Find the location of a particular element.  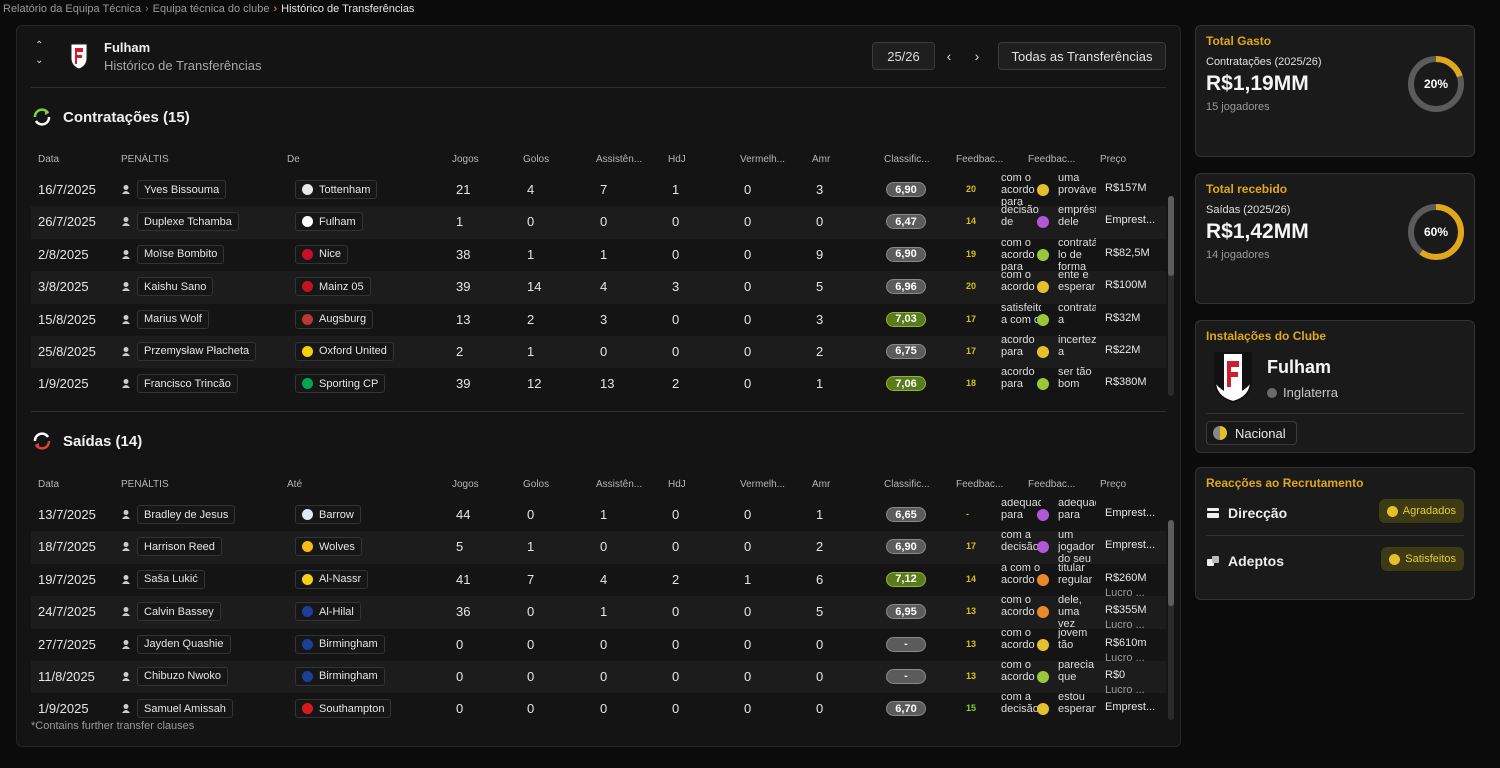

reaction-row-board: Direcção Agradados is located at coordinates (1335, 513).